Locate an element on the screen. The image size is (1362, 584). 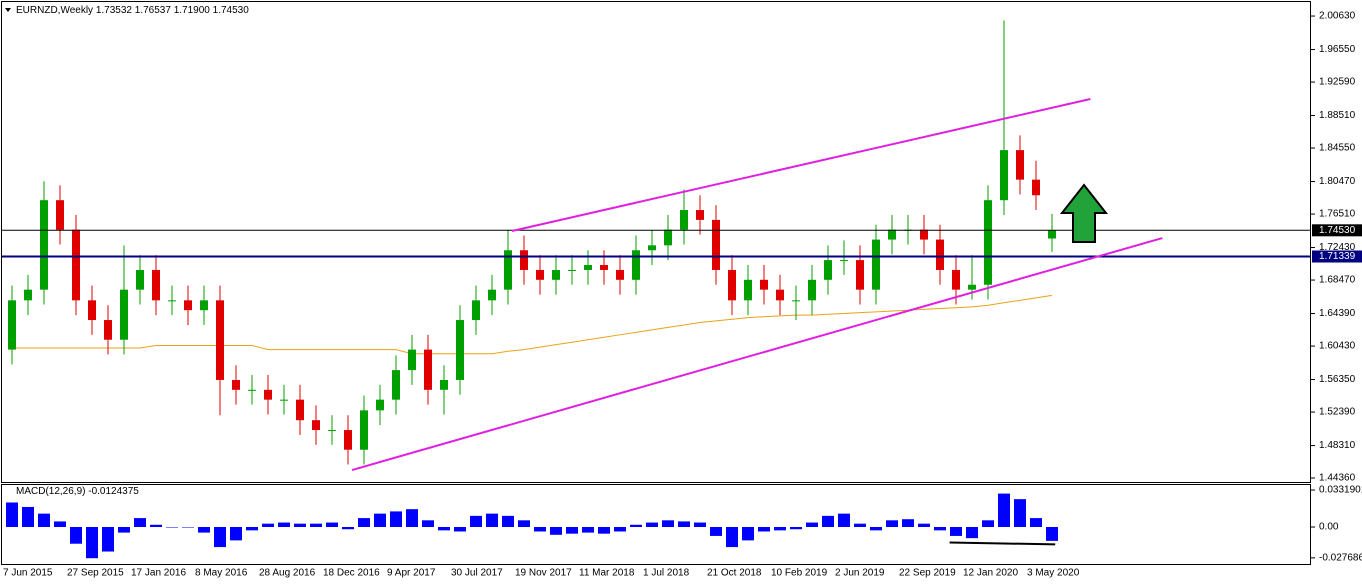
header-high: 1.76537 is located at coordinates (153, 10).